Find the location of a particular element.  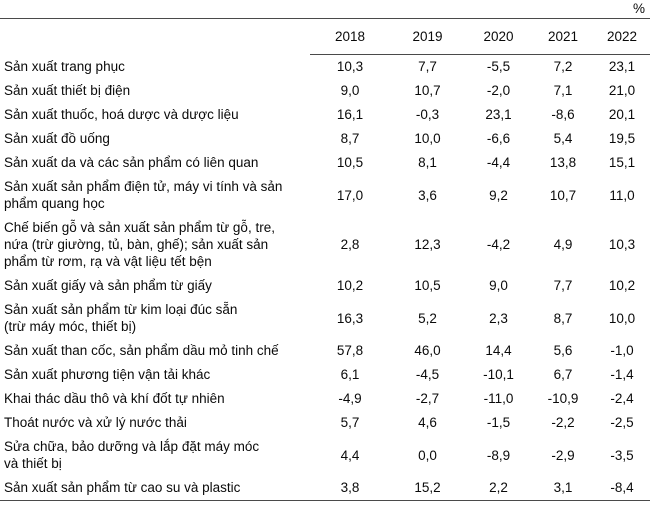

value-cell: -8,4 is located at coordinates (622, 487).